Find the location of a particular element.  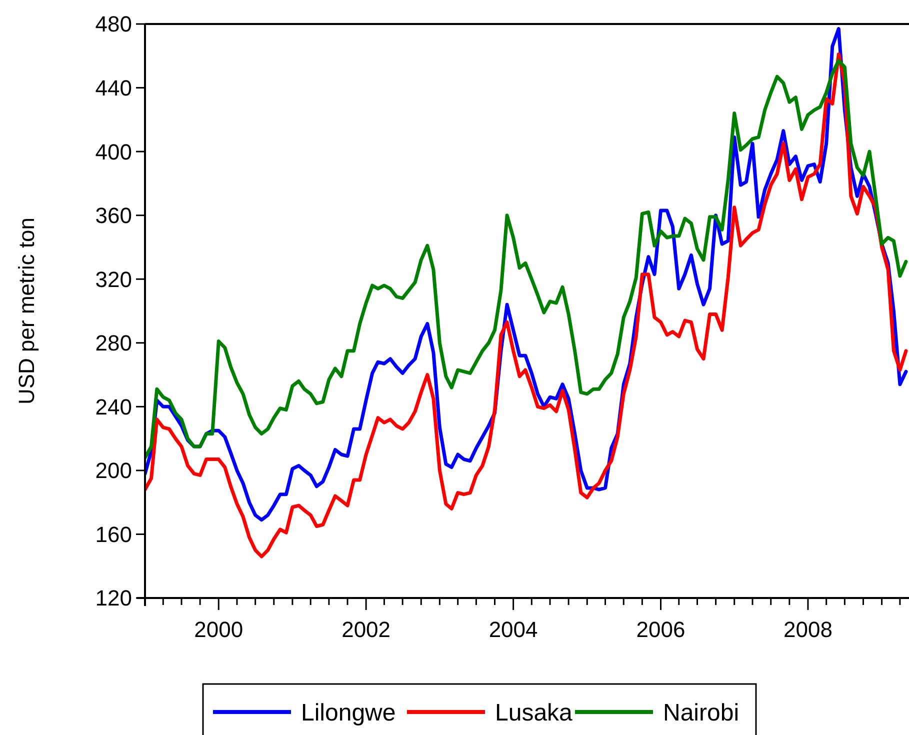

x-tick-label: 2002 is located at coordinates (366, 629).